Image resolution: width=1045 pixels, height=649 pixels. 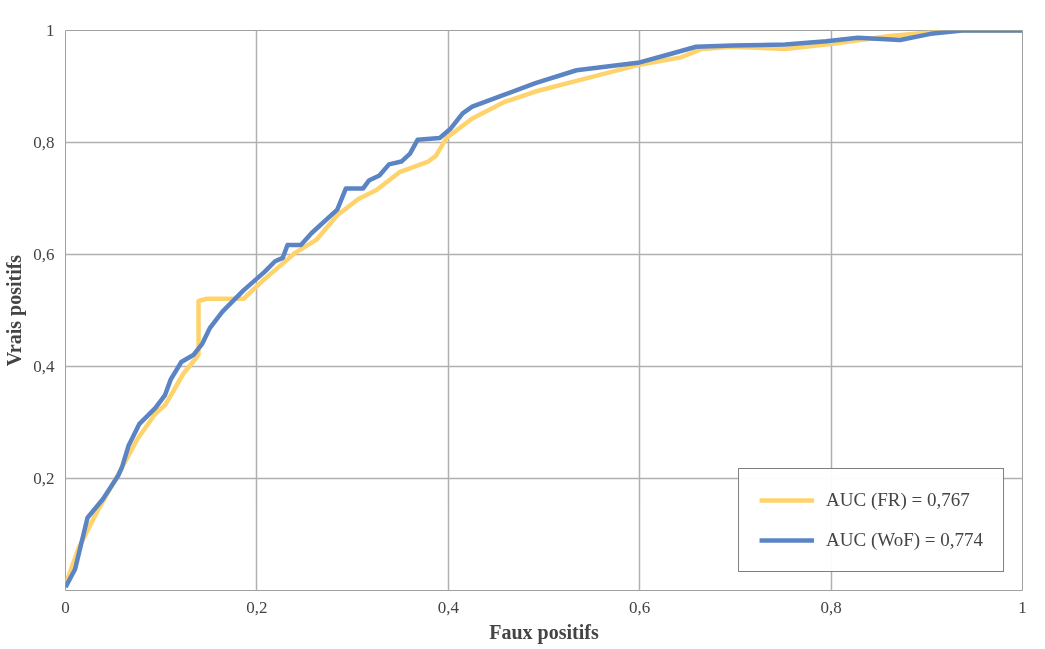 What do you see at coordinates (44, 142) in the screenshot?
I see `y-tick-label: 0,8` at bounding box center [44, 142].